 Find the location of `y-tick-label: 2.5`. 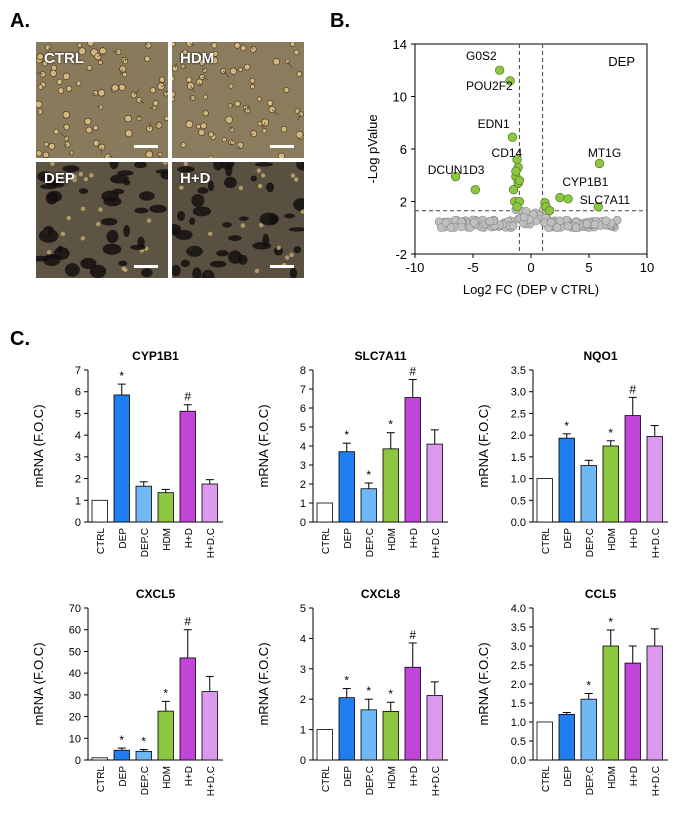

y-tick-label: 2.5 is located at coordinates (518, 666).